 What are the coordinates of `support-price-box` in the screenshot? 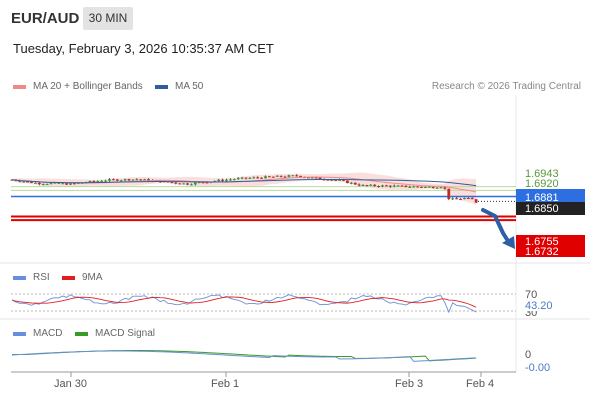 It's located at (550, 246).